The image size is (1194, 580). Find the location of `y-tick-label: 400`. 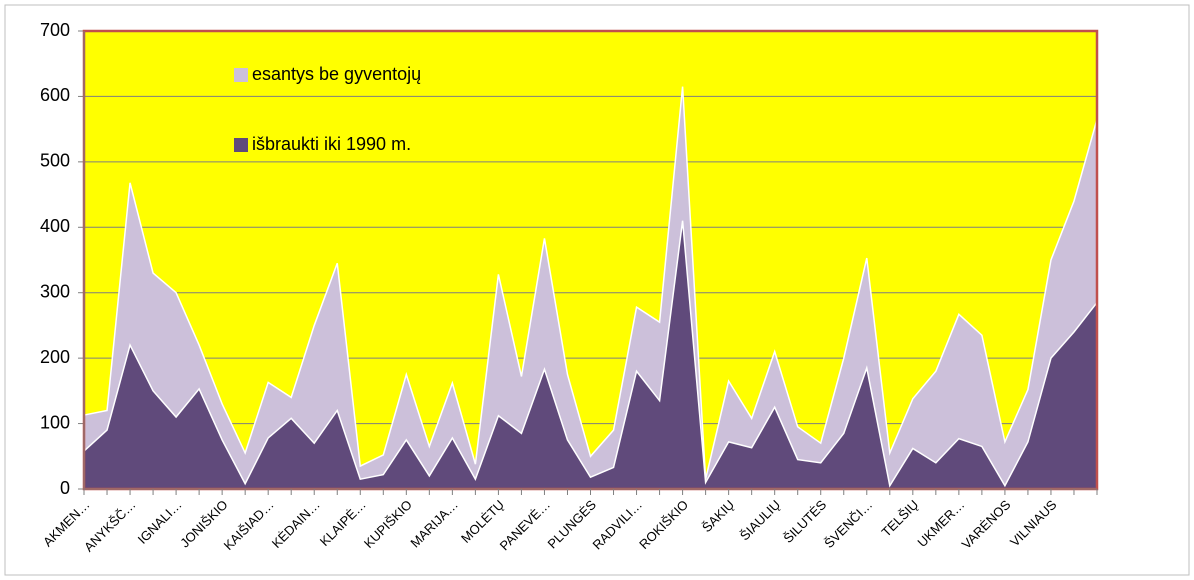

y-tick-label: 400 is located at coordinates (55, 226).